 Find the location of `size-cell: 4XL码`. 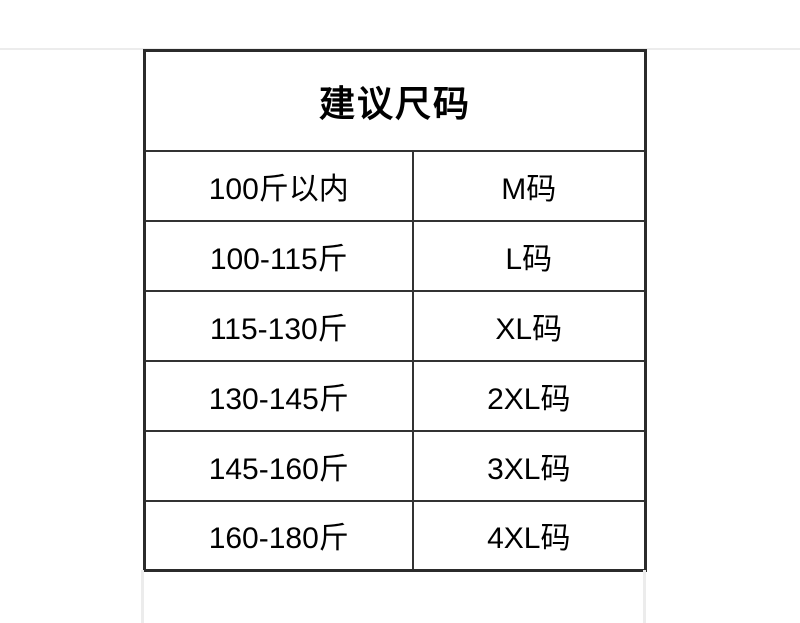

size-cell: 4XL码 is located at coordinates (529, 535).